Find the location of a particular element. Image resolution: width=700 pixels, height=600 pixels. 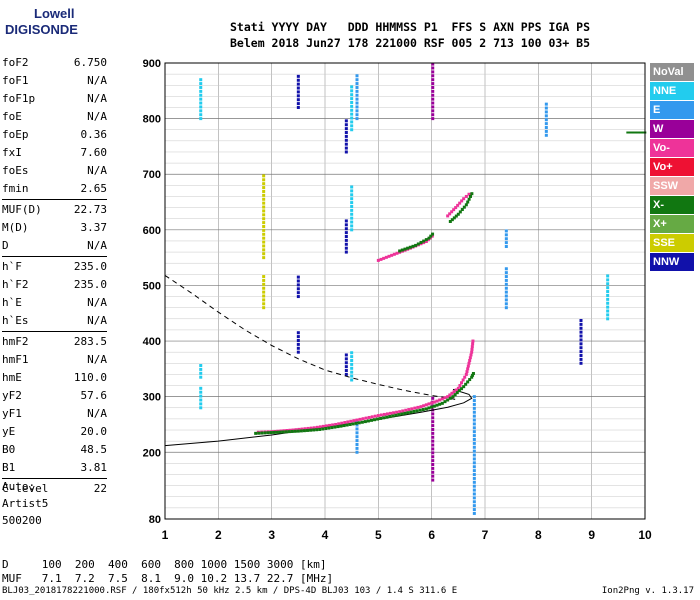

param-name: hmE is located at coordinates (12, 377).